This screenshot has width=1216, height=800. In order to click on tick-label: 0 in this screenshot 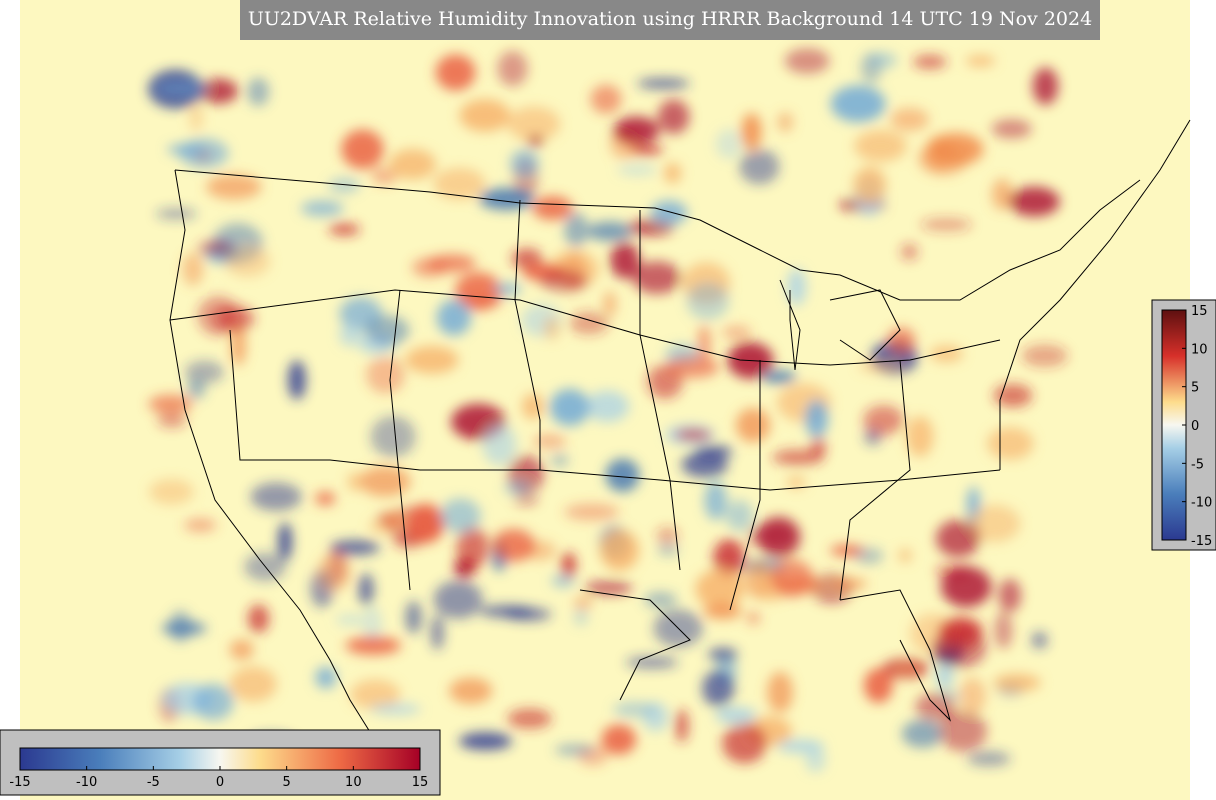, I will do `click(1195, 426)`.